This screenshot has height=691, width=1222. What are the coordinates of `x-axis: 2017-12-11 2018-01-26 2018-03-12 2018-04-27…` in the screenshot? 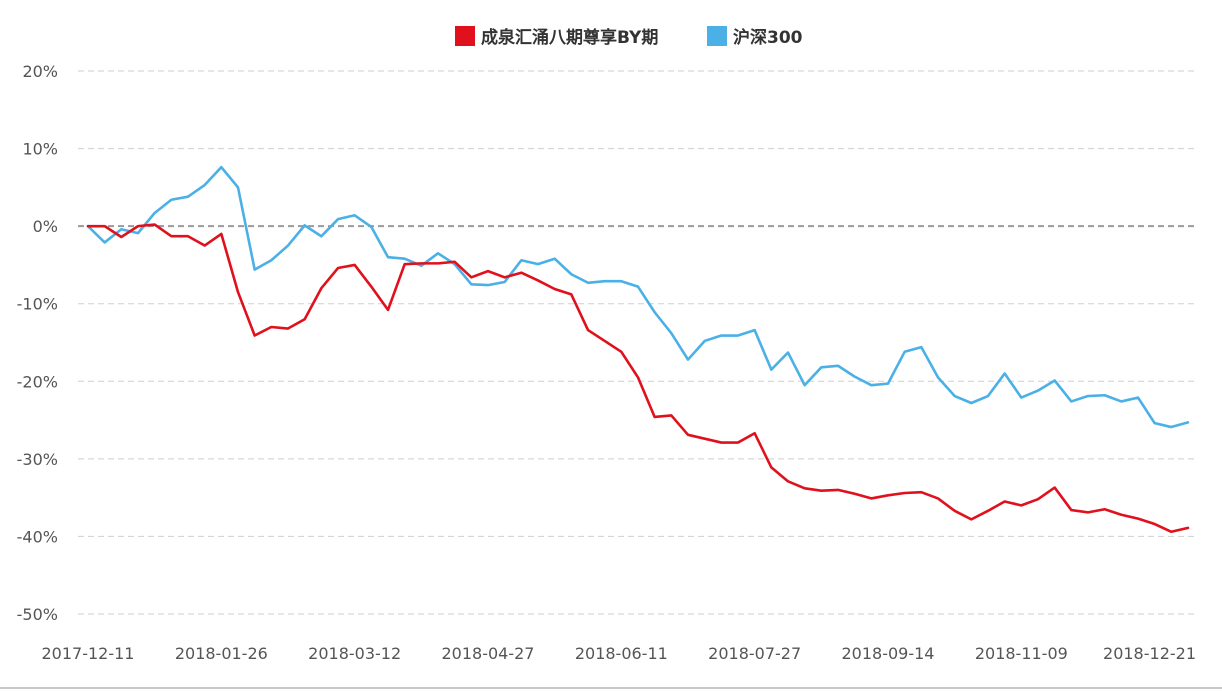 It's located at (619, 653).